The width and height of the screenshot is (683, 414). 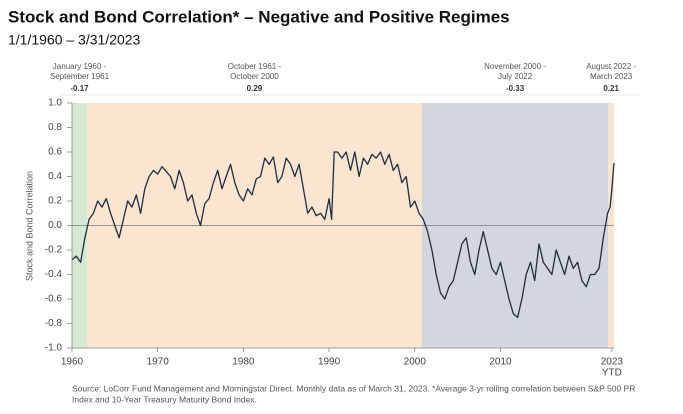 I want to click on x-tick-label: 2000, so click(x=415, y=362).